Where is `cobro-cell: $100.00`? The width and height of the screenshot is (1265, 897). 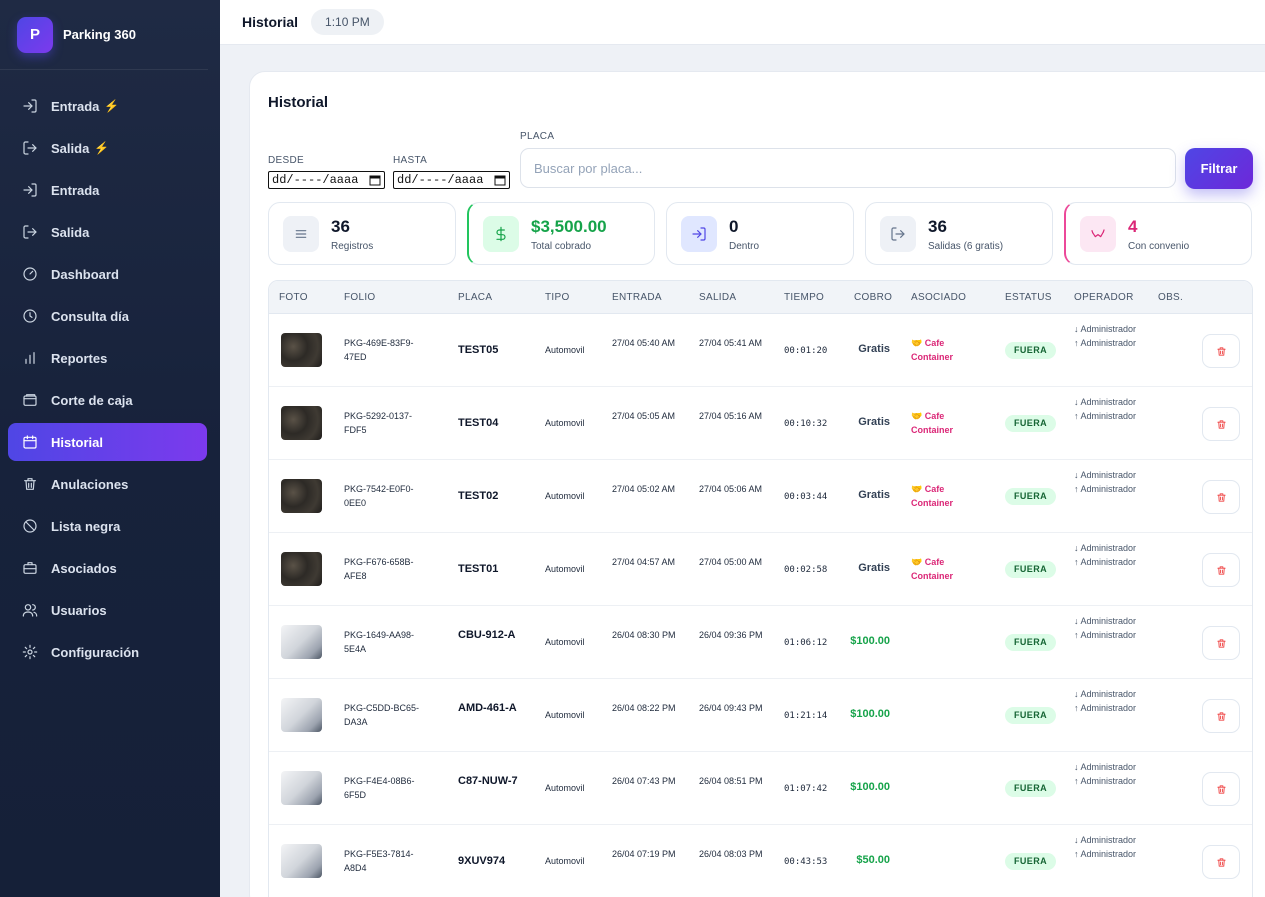 cobro-cell: $100.00 is located at coordinates (870, 641).